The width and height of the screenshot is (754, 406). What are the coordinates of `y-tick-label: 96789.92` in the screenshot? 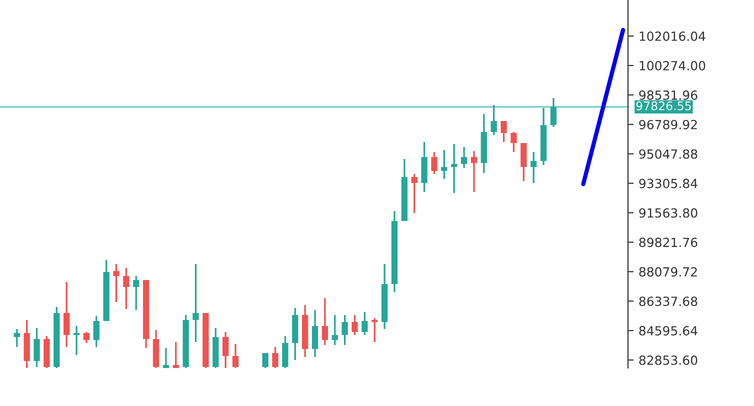 It's located at (668, 125).